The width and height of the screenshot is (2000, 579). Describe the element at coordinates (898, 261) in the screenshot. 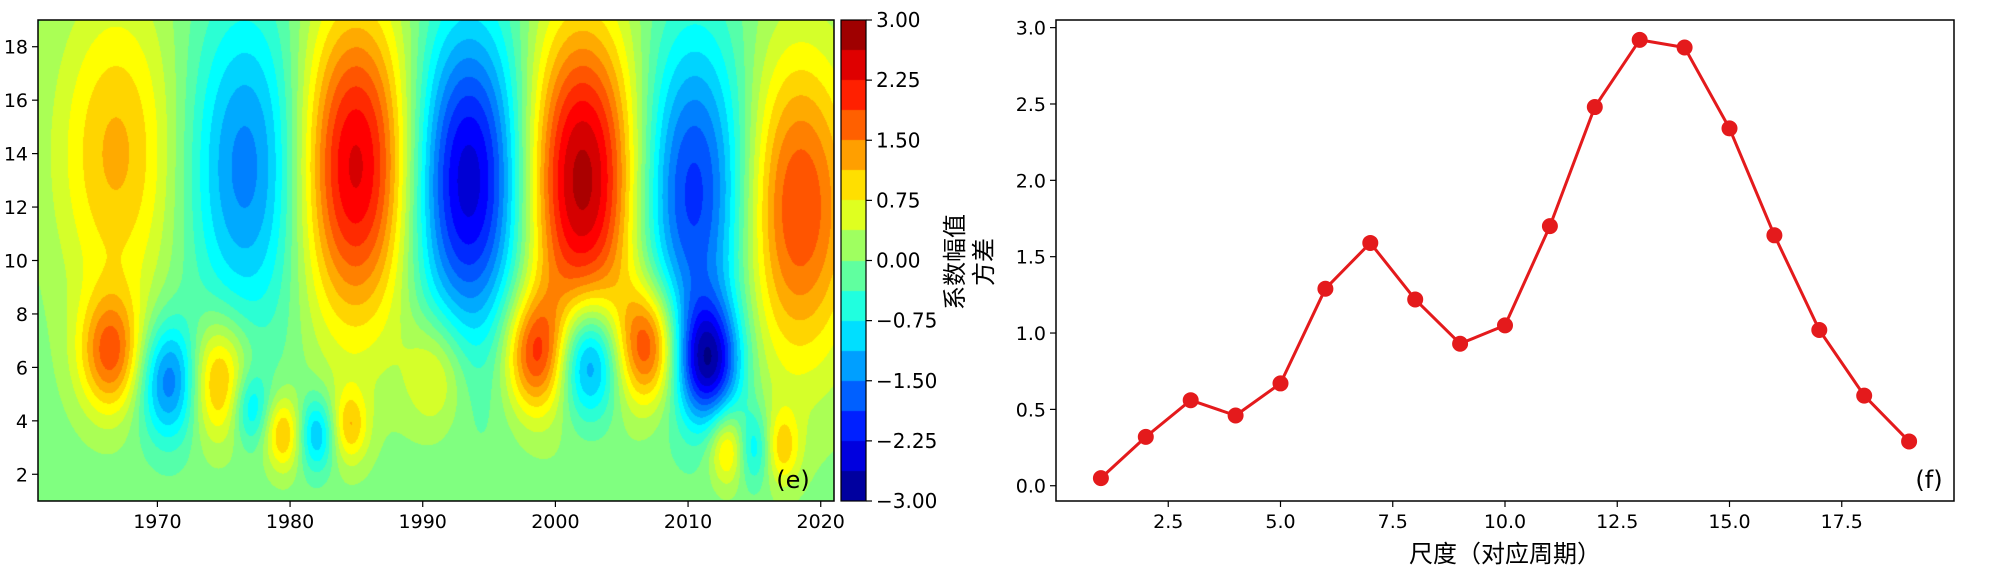

I see `colorbar-tick-label: 0.00` at that location.